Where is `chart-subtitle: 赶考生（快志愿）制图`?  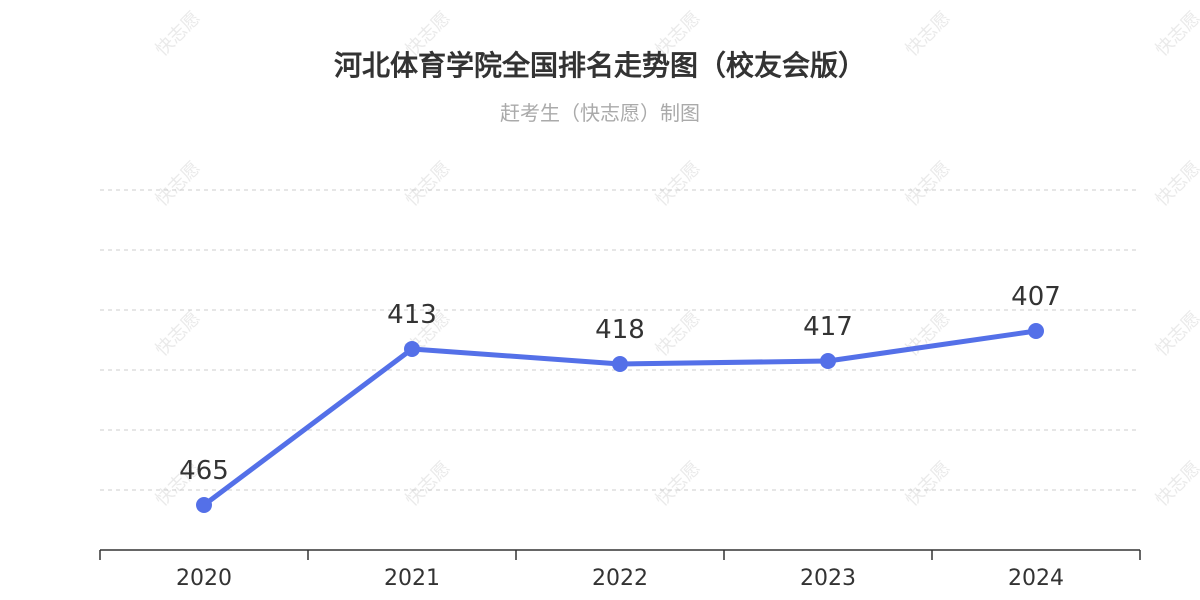
chart-subtitle: 赶考生（快志愿）制图 is located at coordinates (600, 113).